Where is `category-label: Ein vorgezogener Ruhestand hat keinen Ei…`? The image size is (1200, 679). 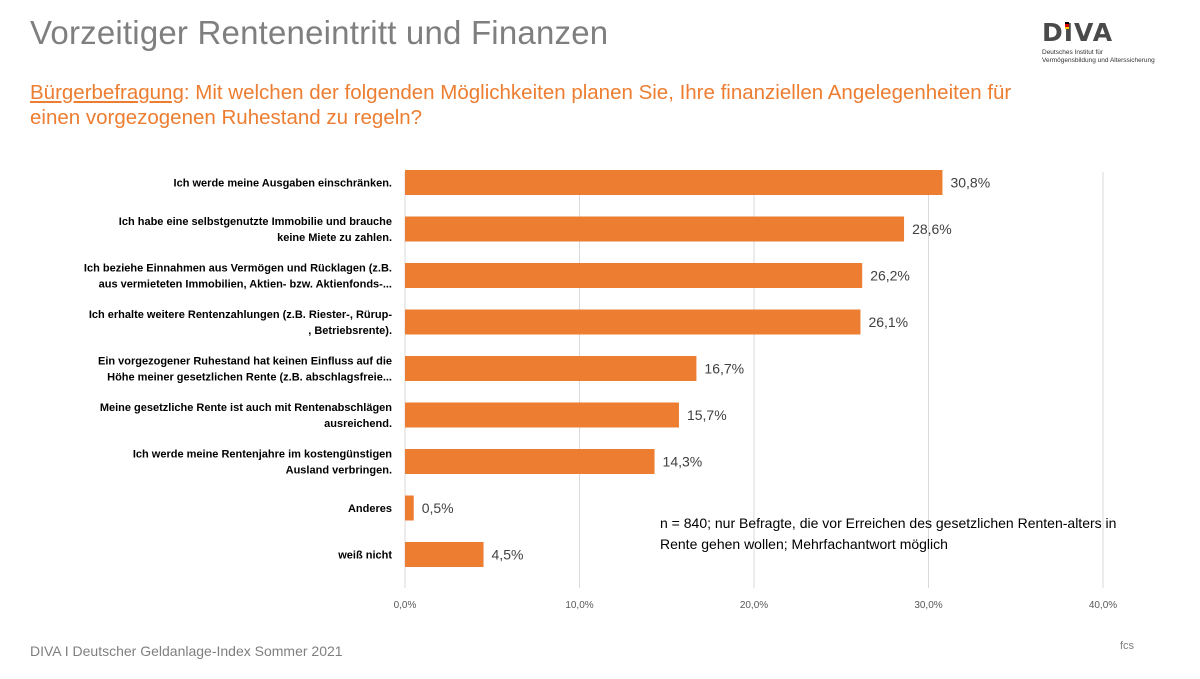
category-label: Ein vorgezogener Ruhestand hat keinen Ei… is located at coordinates (245, 362).